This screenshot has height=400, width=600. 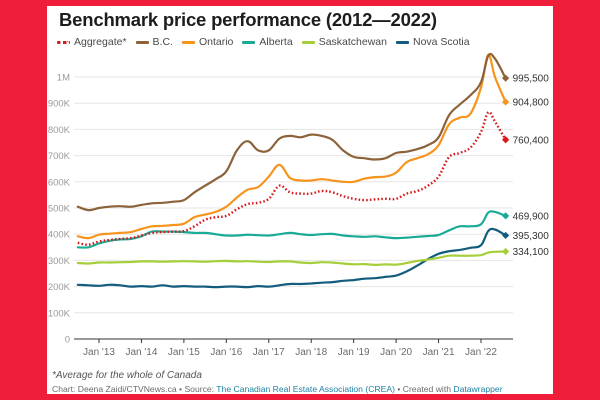 I want to click on x-tick-label: Jan '17, so click(x=269, y=352).